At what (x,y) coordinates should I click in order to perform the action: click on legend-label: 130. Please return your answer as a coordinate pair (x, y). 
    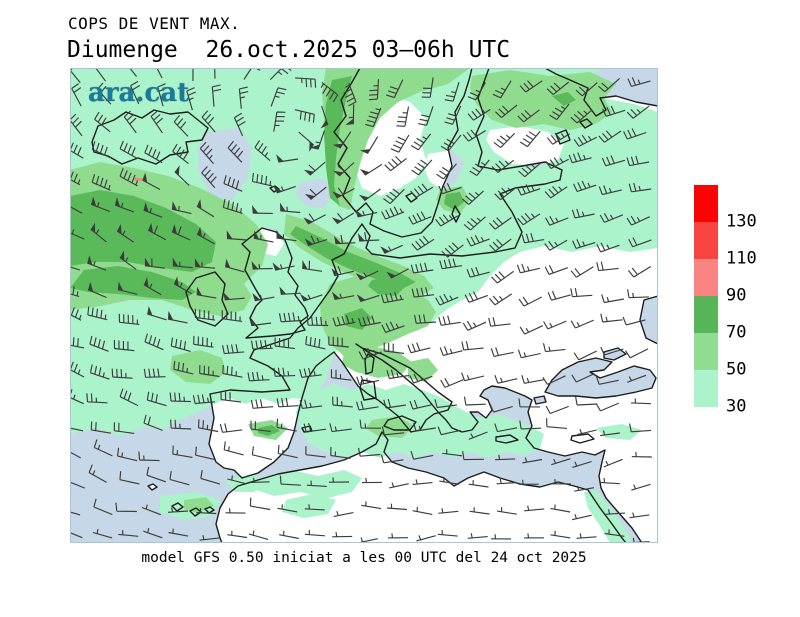
    Looking at the image, I should click on (741, 221).